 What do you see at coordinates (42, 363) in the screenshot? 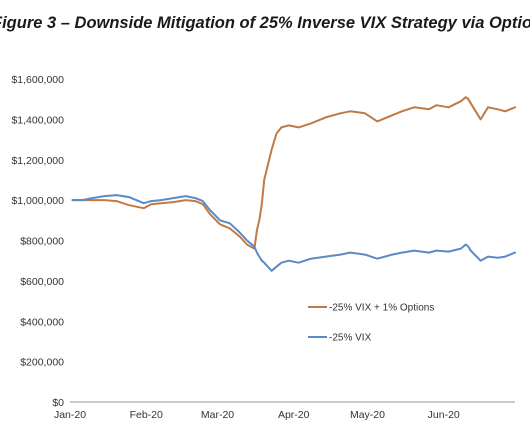
I see `y-tick-label: $200,000` at bounding box center [42, 363].